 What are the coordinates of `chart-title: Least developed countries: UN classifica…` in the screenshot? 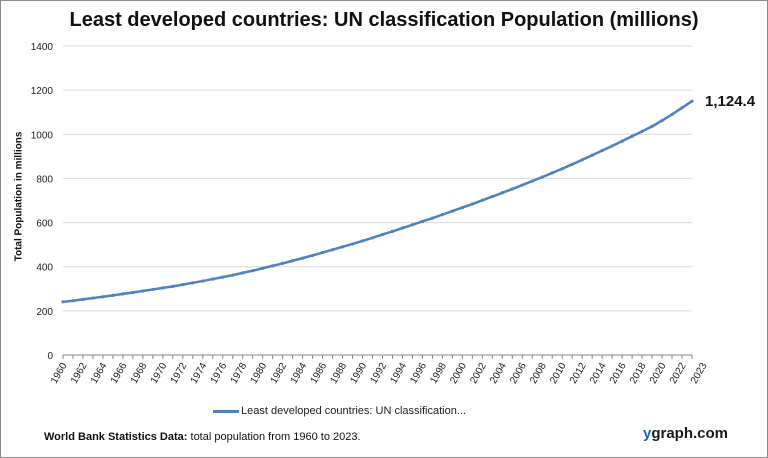 It's located at (384, 20).